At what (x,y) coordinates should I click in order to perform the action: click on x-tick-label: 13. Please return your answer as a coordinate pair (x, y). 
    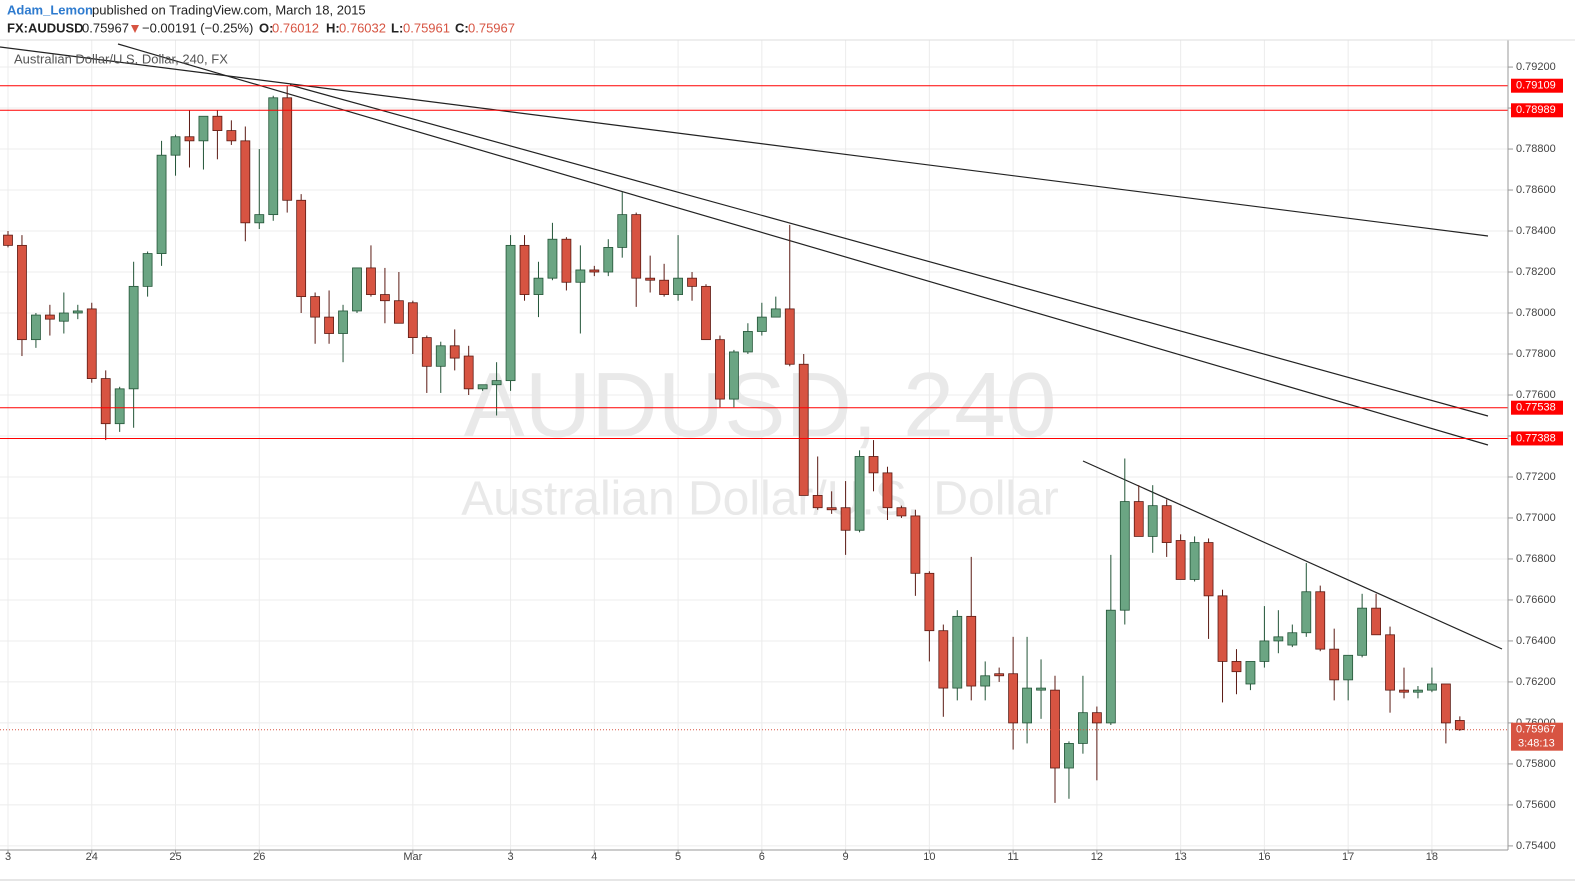
    Looking at the image, I should click on (1181, 857).